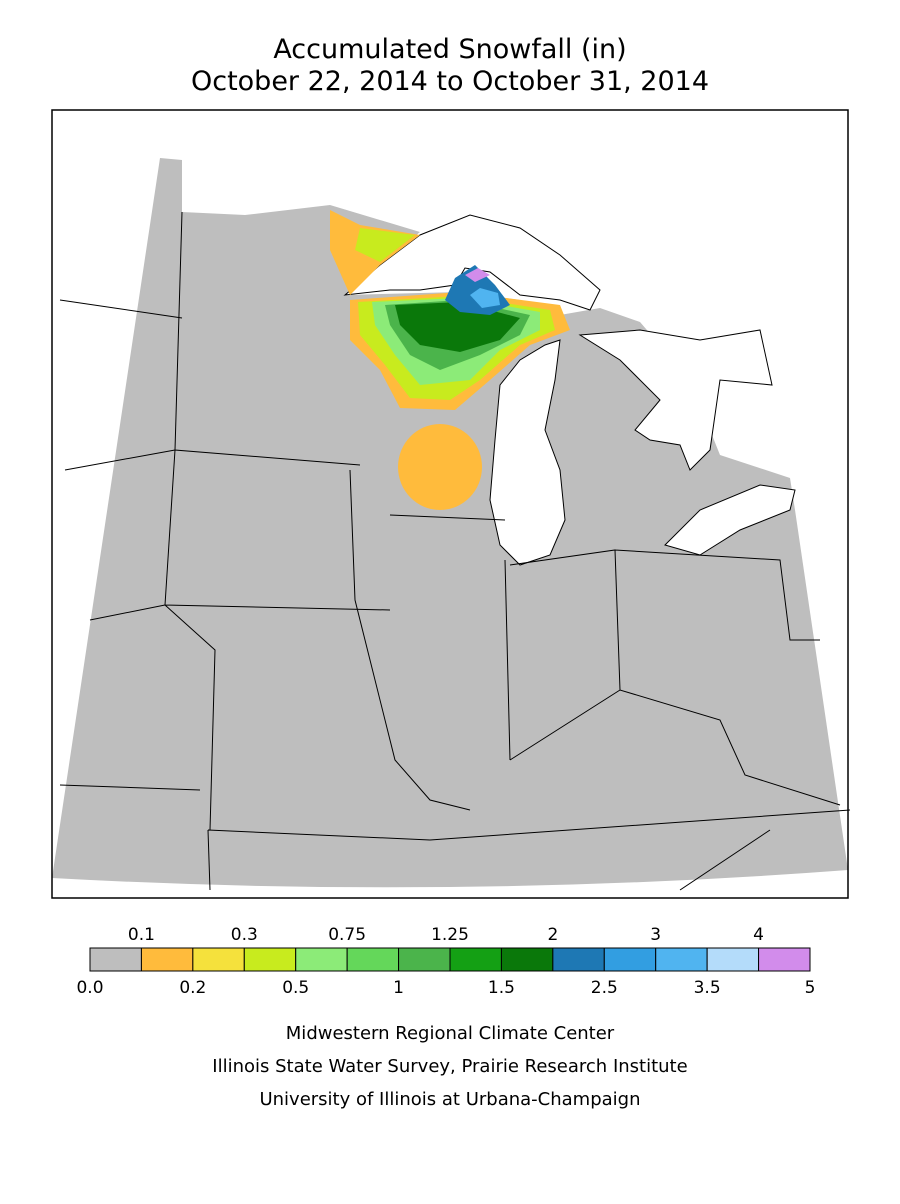  What do you see at coordinates (440, 467) in the screenshot?
I see `snow-orange` at bounding box center [440, 467].